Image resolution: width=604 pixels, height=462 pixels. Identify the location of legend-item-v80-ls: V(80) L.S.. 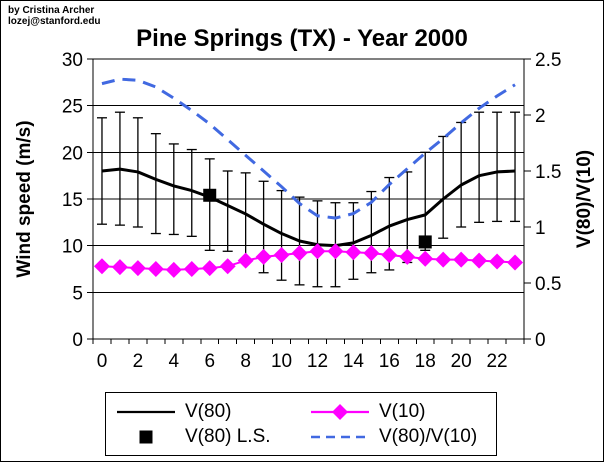
(212, 437).